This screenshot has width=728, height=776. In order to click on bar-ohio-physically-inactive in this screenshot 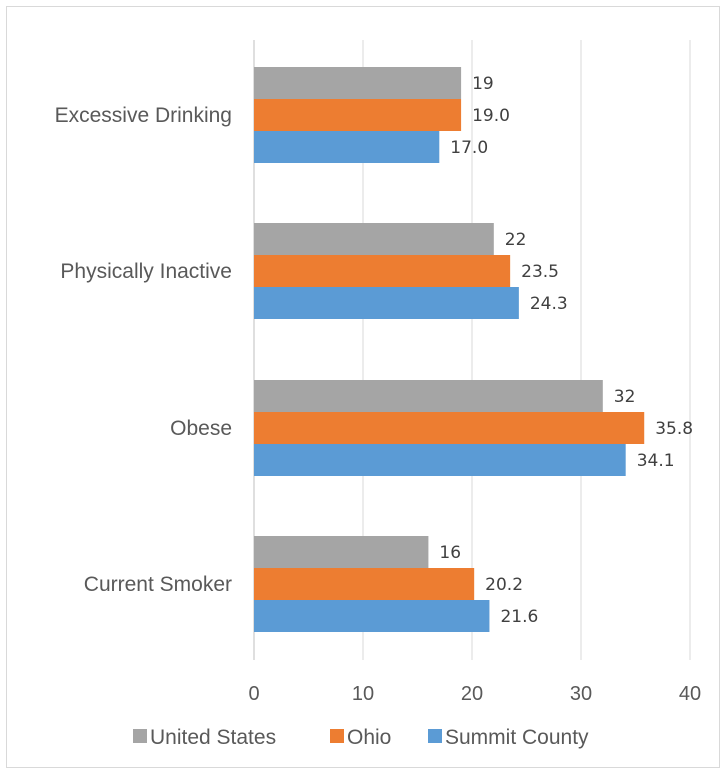, I will do `click(382, 271)`.